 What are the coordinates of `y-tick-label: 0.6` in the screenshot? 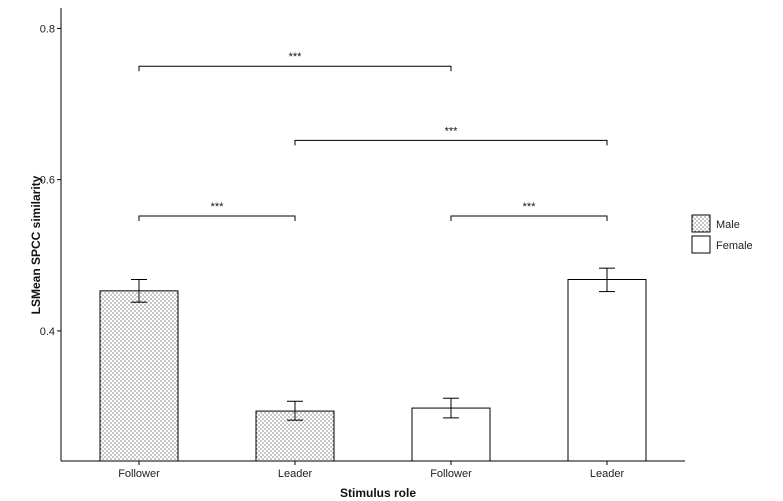 It's located at (47, 181).